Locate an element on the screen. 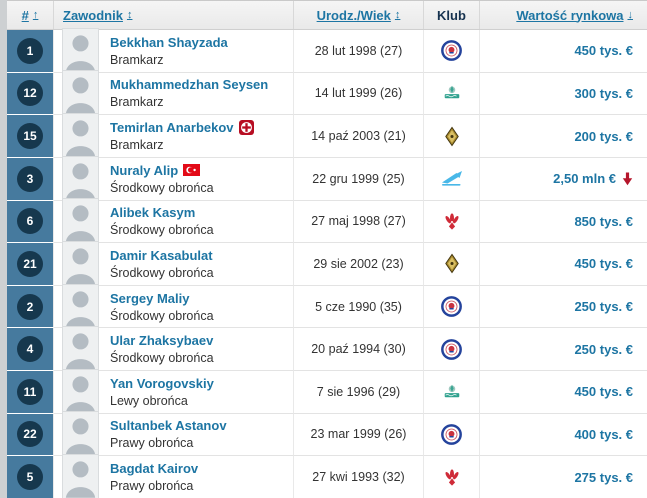  shirt-number: 1 is located at coordinates (30, 50).